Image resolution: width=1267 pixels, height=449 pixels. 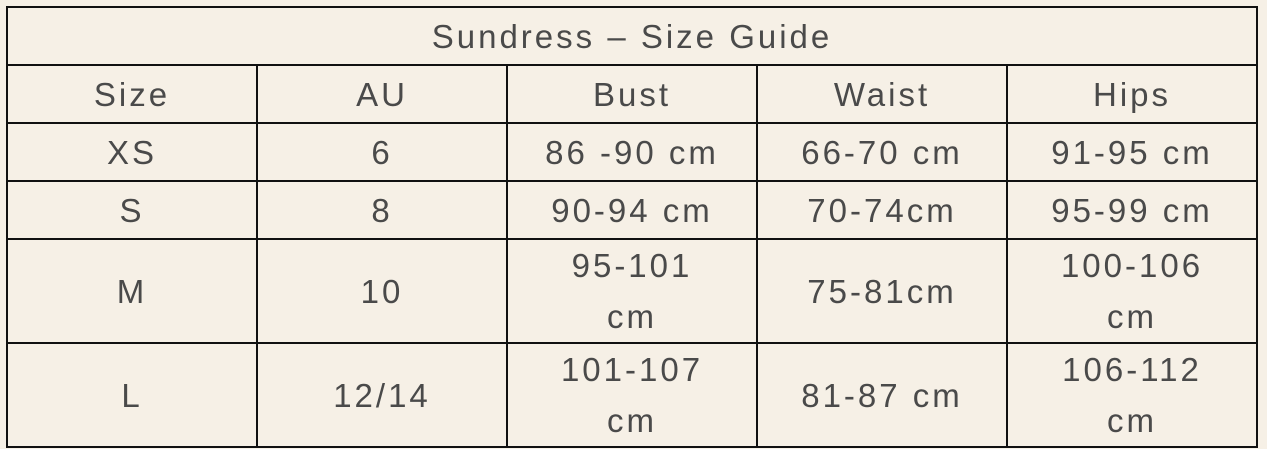 What do you see at coordinates (882, 94) in the screenshot?
I see `header-waist: Waist` at bounding box center [882, 94].